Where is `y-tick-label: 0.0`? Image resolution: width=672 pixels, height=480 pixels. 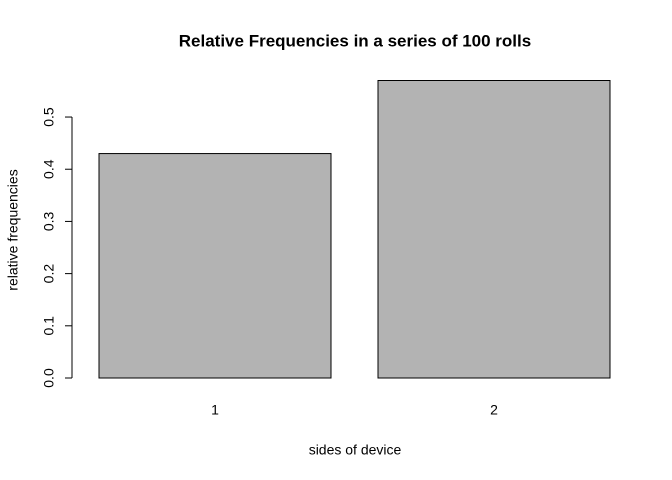 y-tick-label: 0.0 is located at coordinates (49, 378).